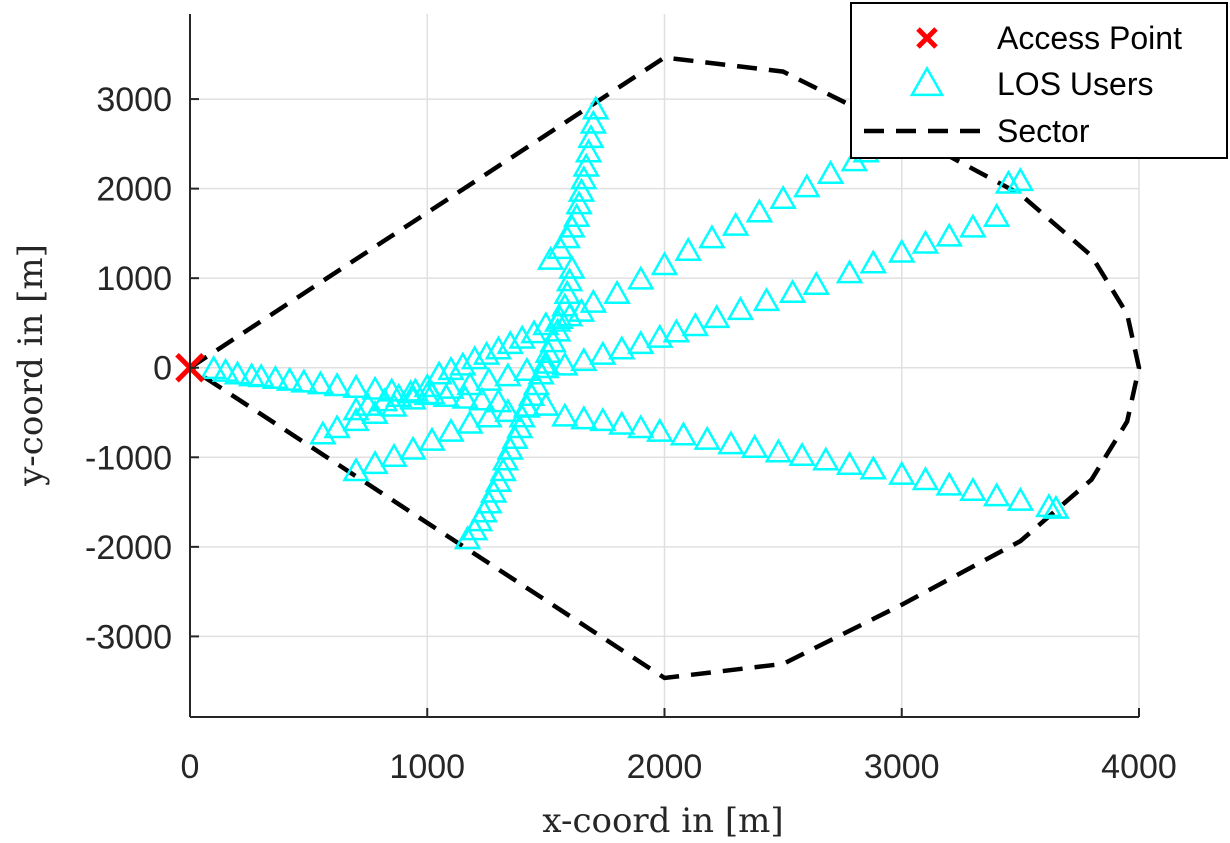 The image size is (1230, 843). Describe the element at coordinates (665, 767) in the screenshot. I see `x-tick-label: 2000` at that location.